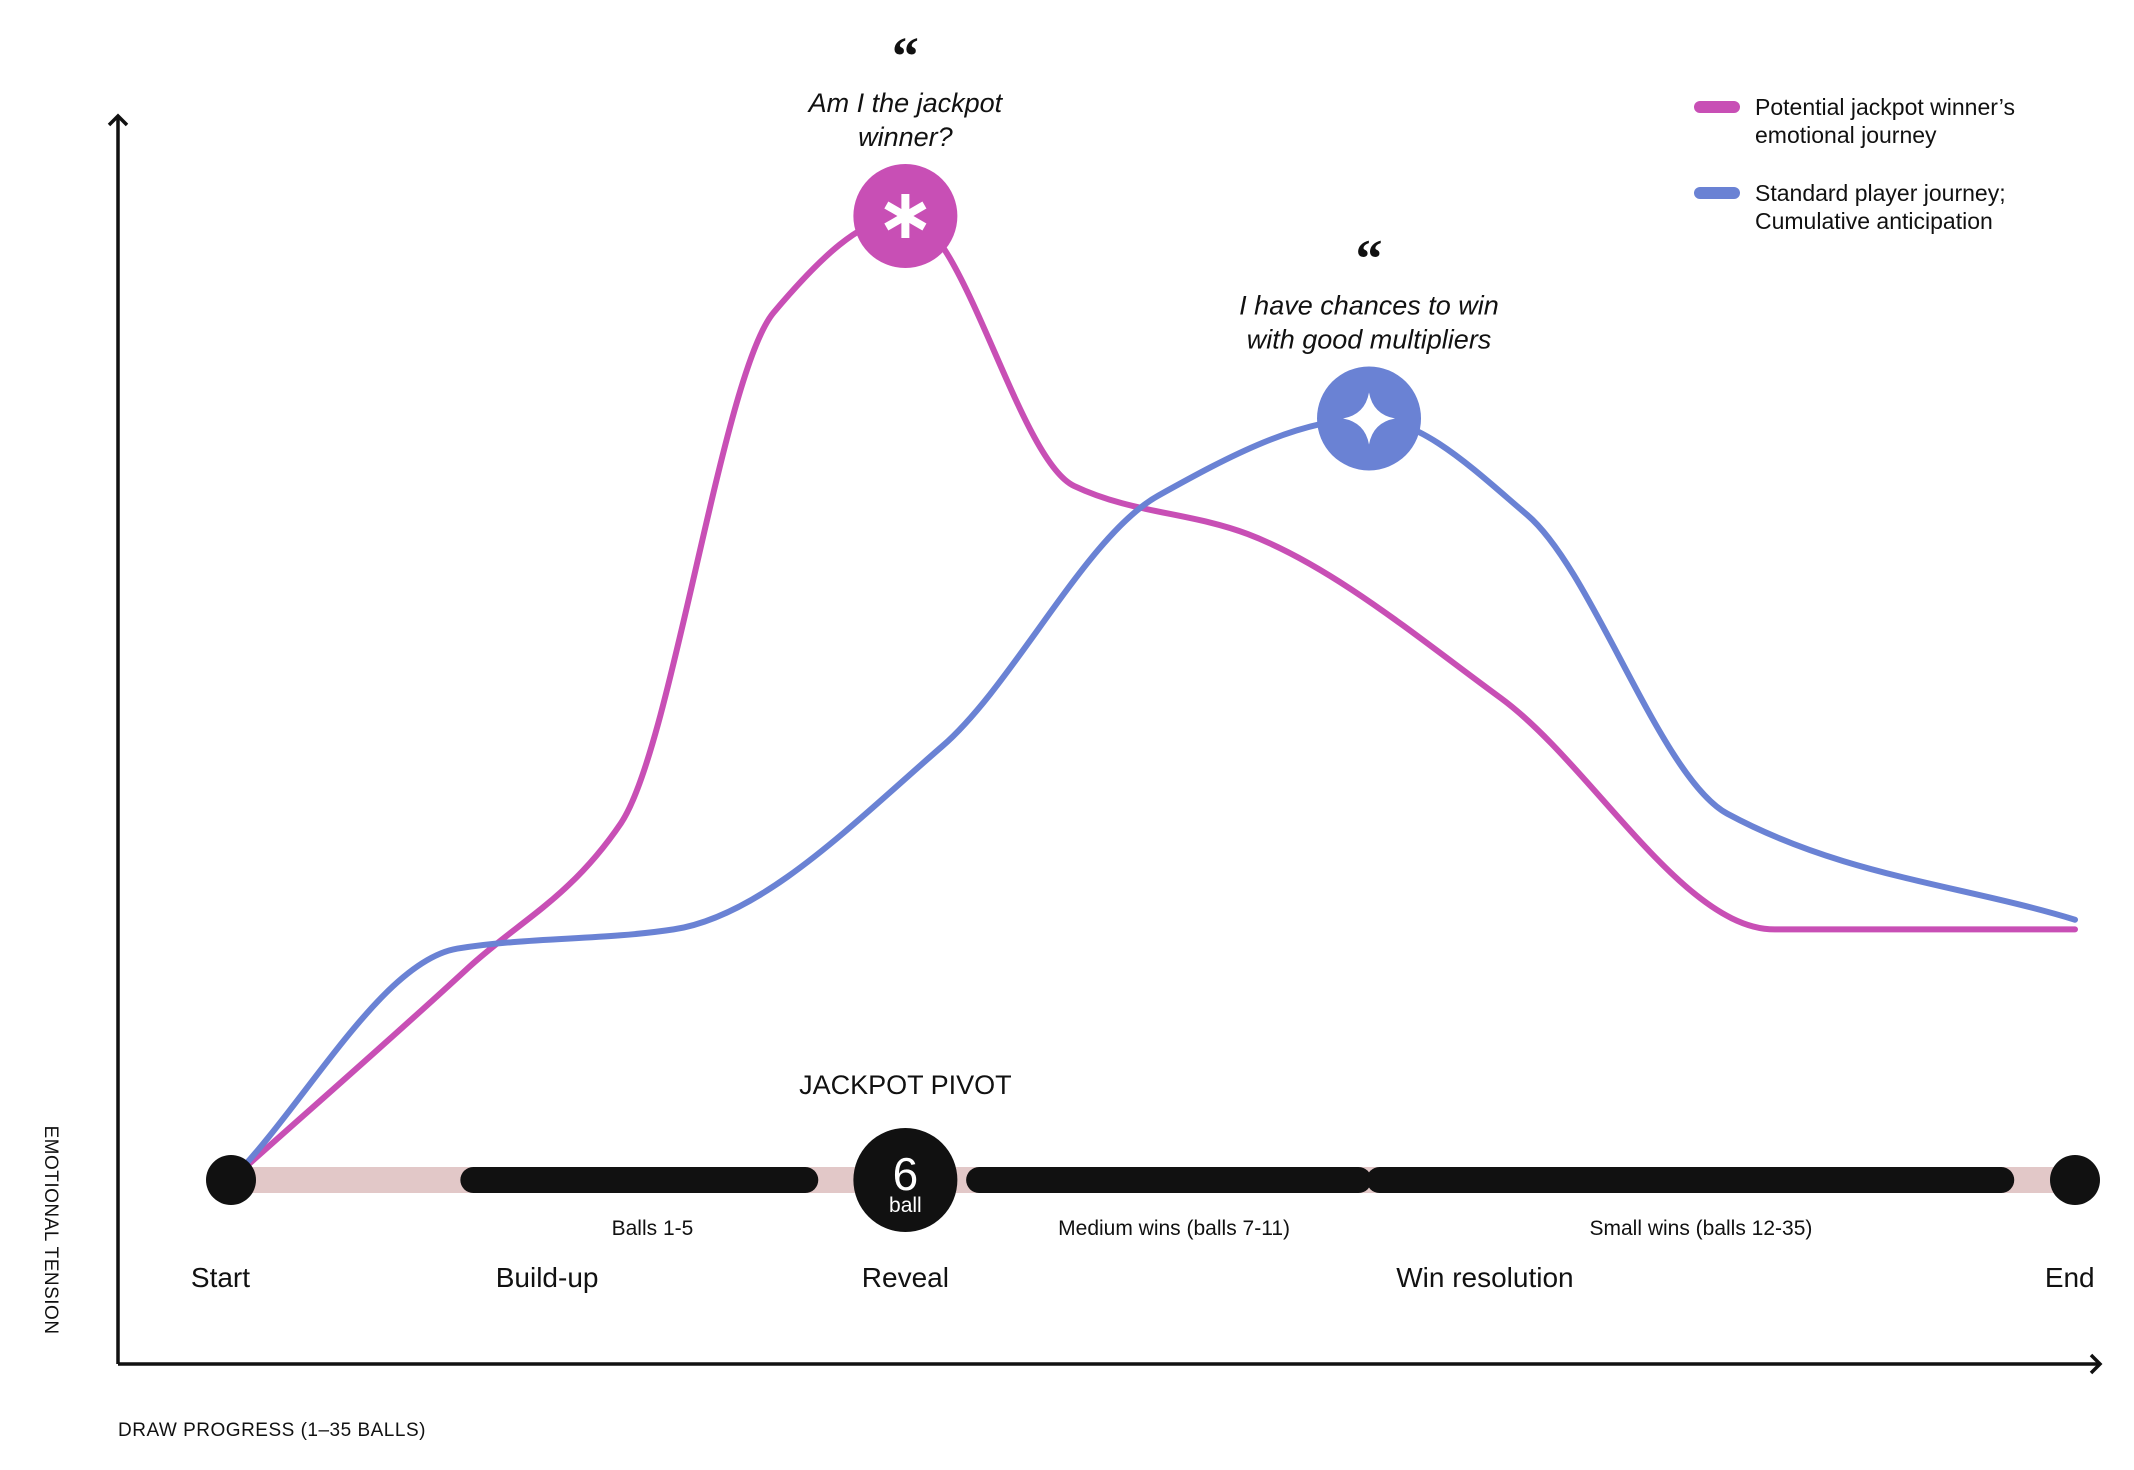  What do you see at coordinates (50, 1229) in the screenshot?
I see `y-axis-title: EMOTIONAL TENSION` at bounding box center [50, 1229].